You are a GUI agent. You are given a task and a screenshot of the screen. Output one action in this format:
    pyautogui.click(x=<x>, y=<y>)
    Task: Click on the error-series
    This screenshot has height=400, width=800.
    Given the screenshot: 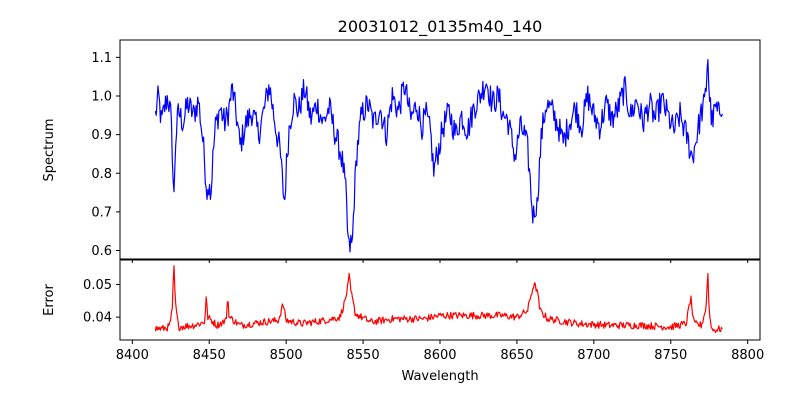 What is the action you would take?
    pyautogui.click(x=438, y=299)
    